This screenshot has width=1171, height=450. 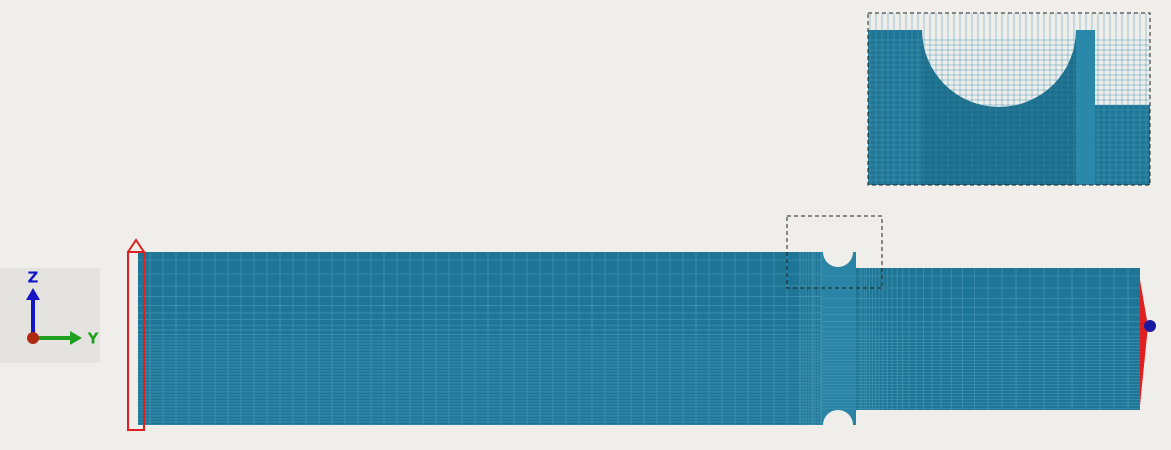 I want to click on shaft-right, so click(x=981, y=339).